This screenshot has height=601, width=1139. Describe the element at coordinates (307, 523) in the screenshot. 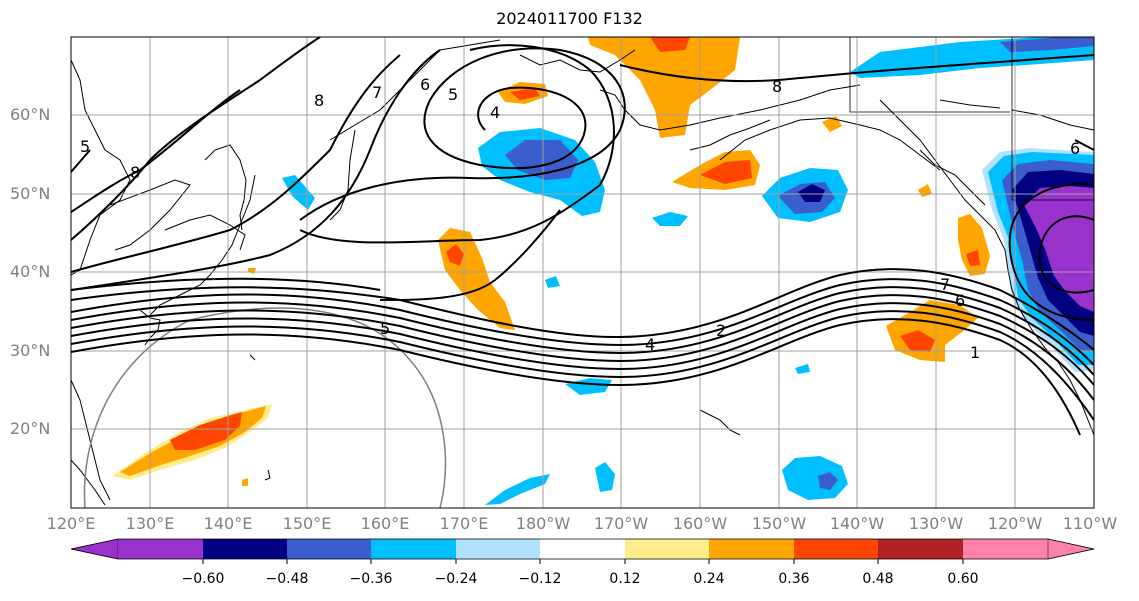

I see `lon-label: 150°E` at that location.